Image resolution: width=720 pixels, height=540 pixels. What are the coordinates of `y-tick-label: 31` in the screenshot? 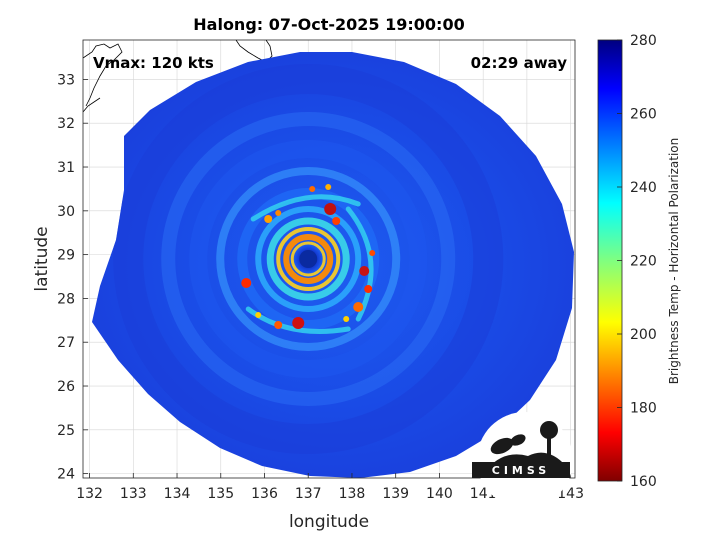 It's located at (66, 168).